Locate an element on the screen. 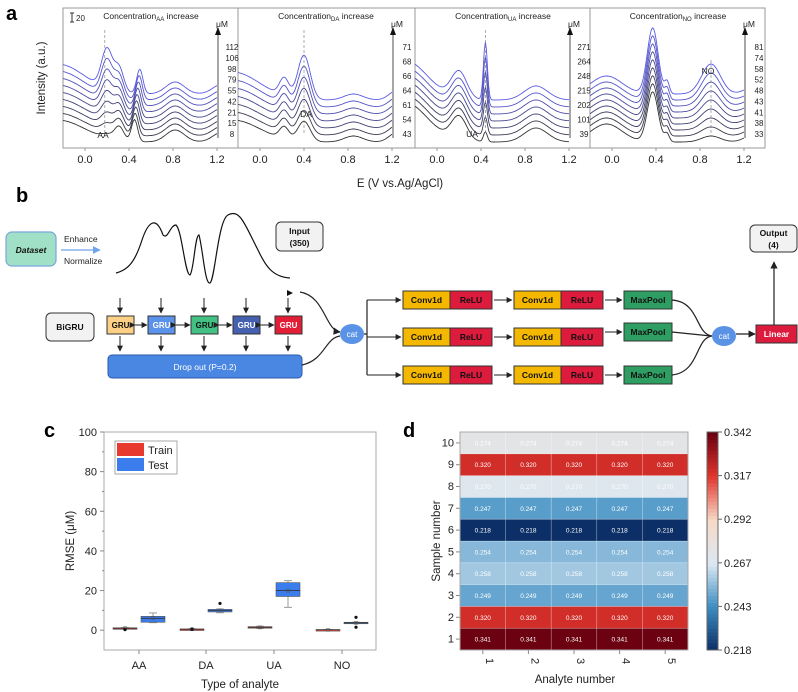  maxpool-to-cat-arrows is located at coordinates (692, 337).